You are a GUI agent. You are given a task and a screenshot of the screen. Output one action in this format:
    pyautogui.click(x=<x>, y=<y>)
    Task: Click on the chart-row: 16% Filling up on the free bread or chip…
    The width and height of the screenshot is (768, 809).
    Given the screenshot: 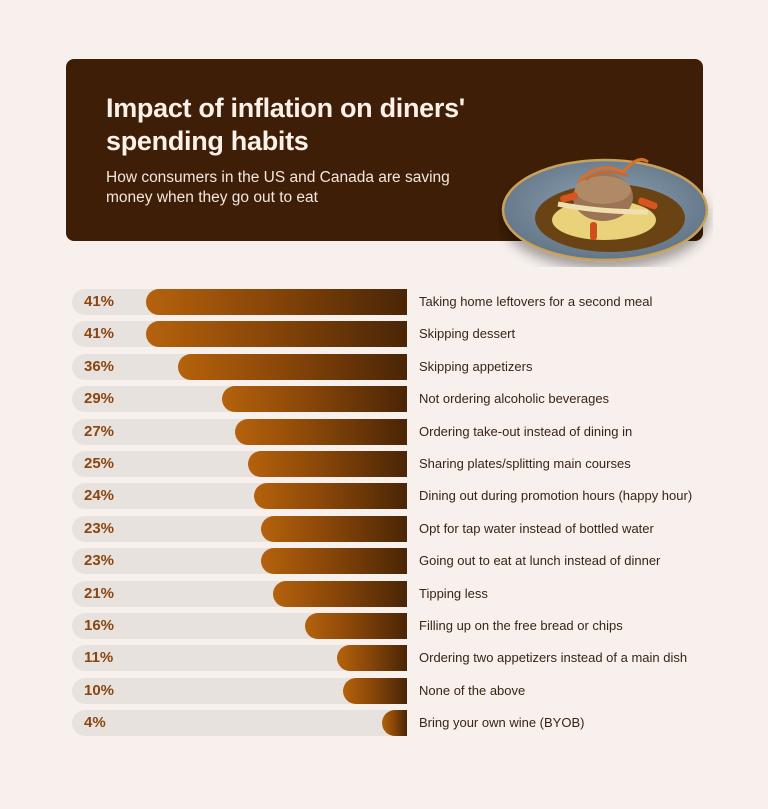 What is the action you would take?
    pyautogui.click(x=402, y=626)
    